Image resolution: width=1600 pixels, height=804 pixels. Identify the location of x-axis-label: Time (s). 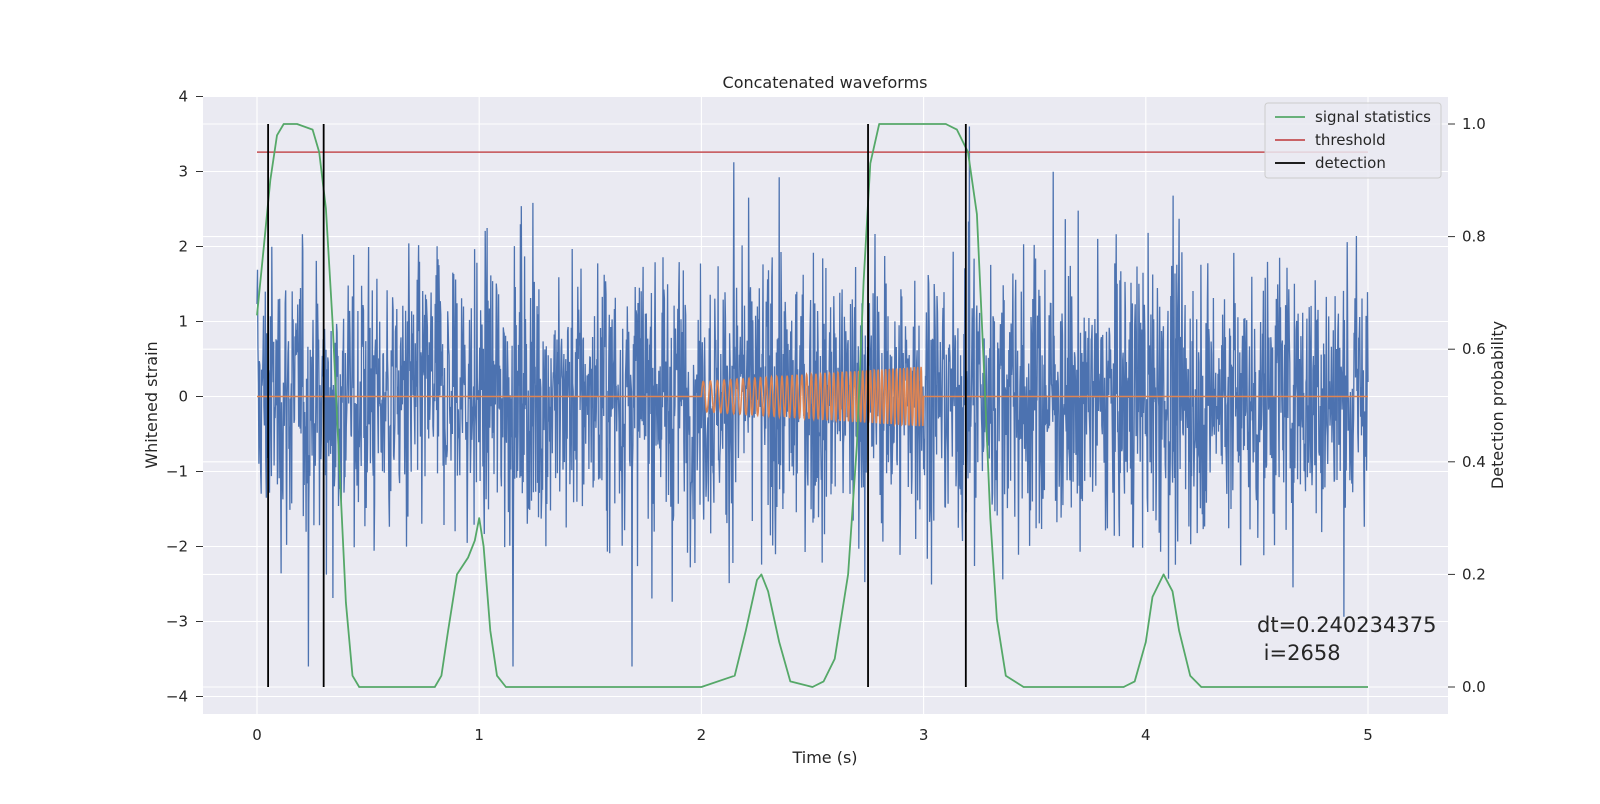
(824, 757).